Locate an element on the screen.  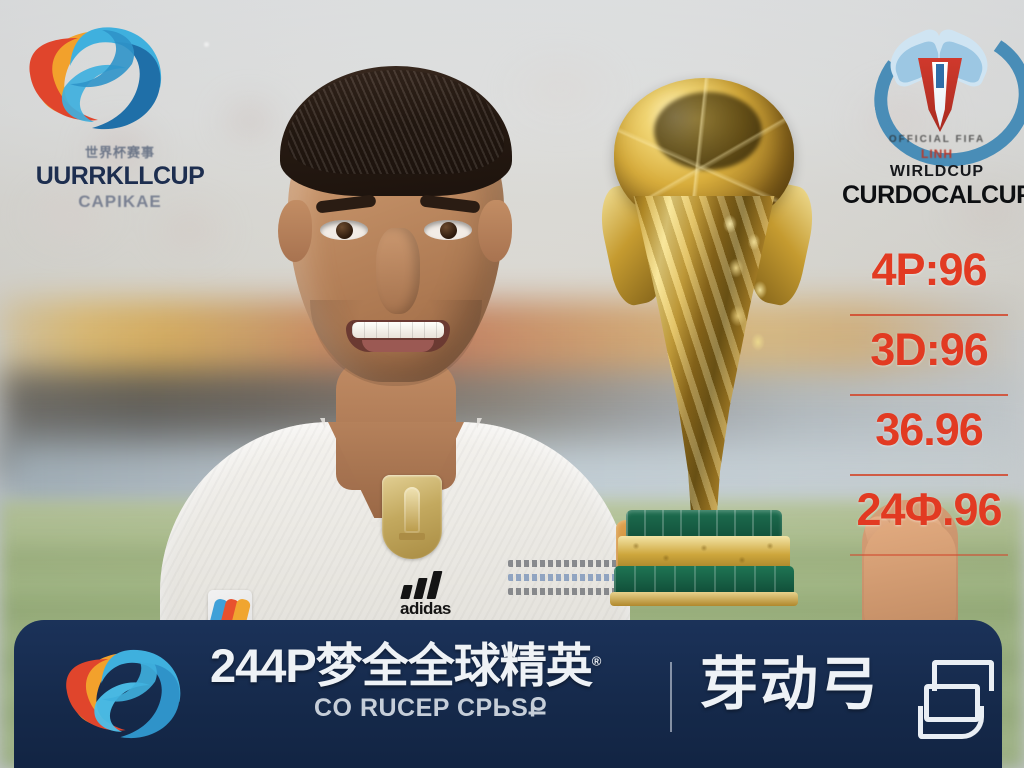
ear-left is located at coordinates (295, 231).